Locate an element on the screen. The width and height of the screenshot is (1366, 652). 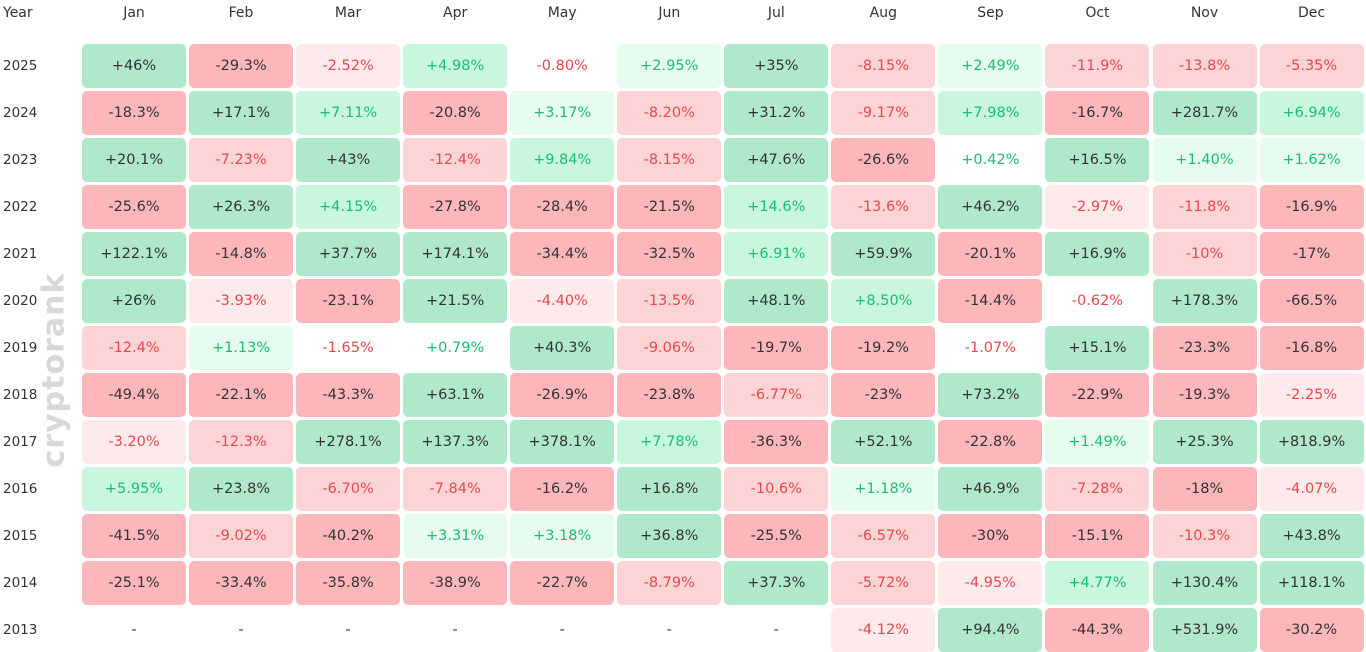
heatmap-cell: -10% is located at coordinates (1204, 254).